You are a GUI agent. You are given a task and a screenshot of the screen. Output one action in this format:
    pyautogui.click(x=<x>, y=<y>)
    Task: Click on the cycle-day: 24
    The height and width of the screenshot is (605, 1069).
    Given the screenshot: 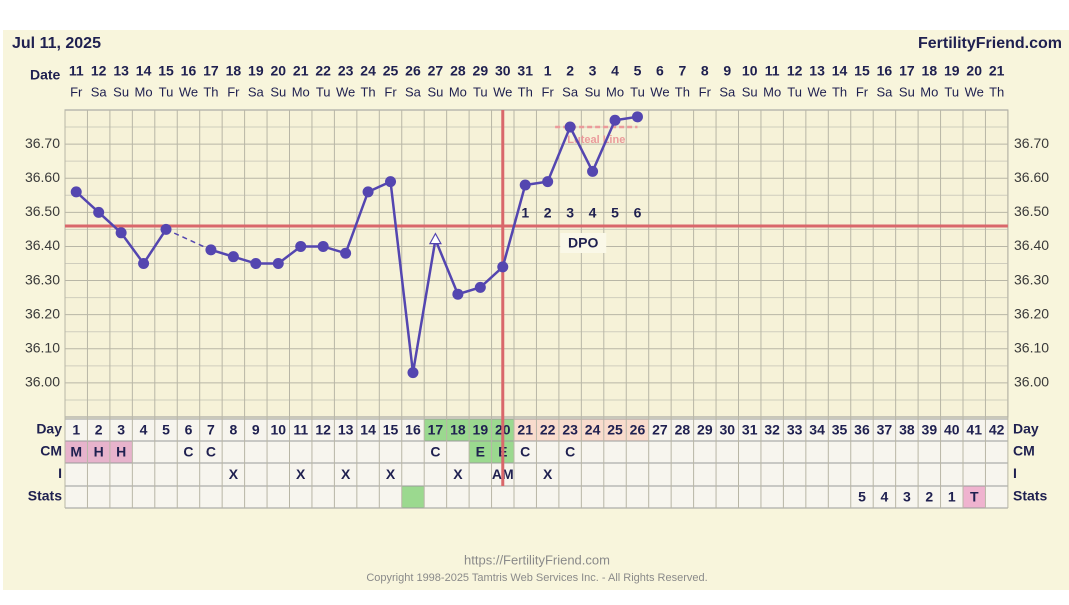 What is the action you would take?
    pyautogui.click(x=593, y=430)
    